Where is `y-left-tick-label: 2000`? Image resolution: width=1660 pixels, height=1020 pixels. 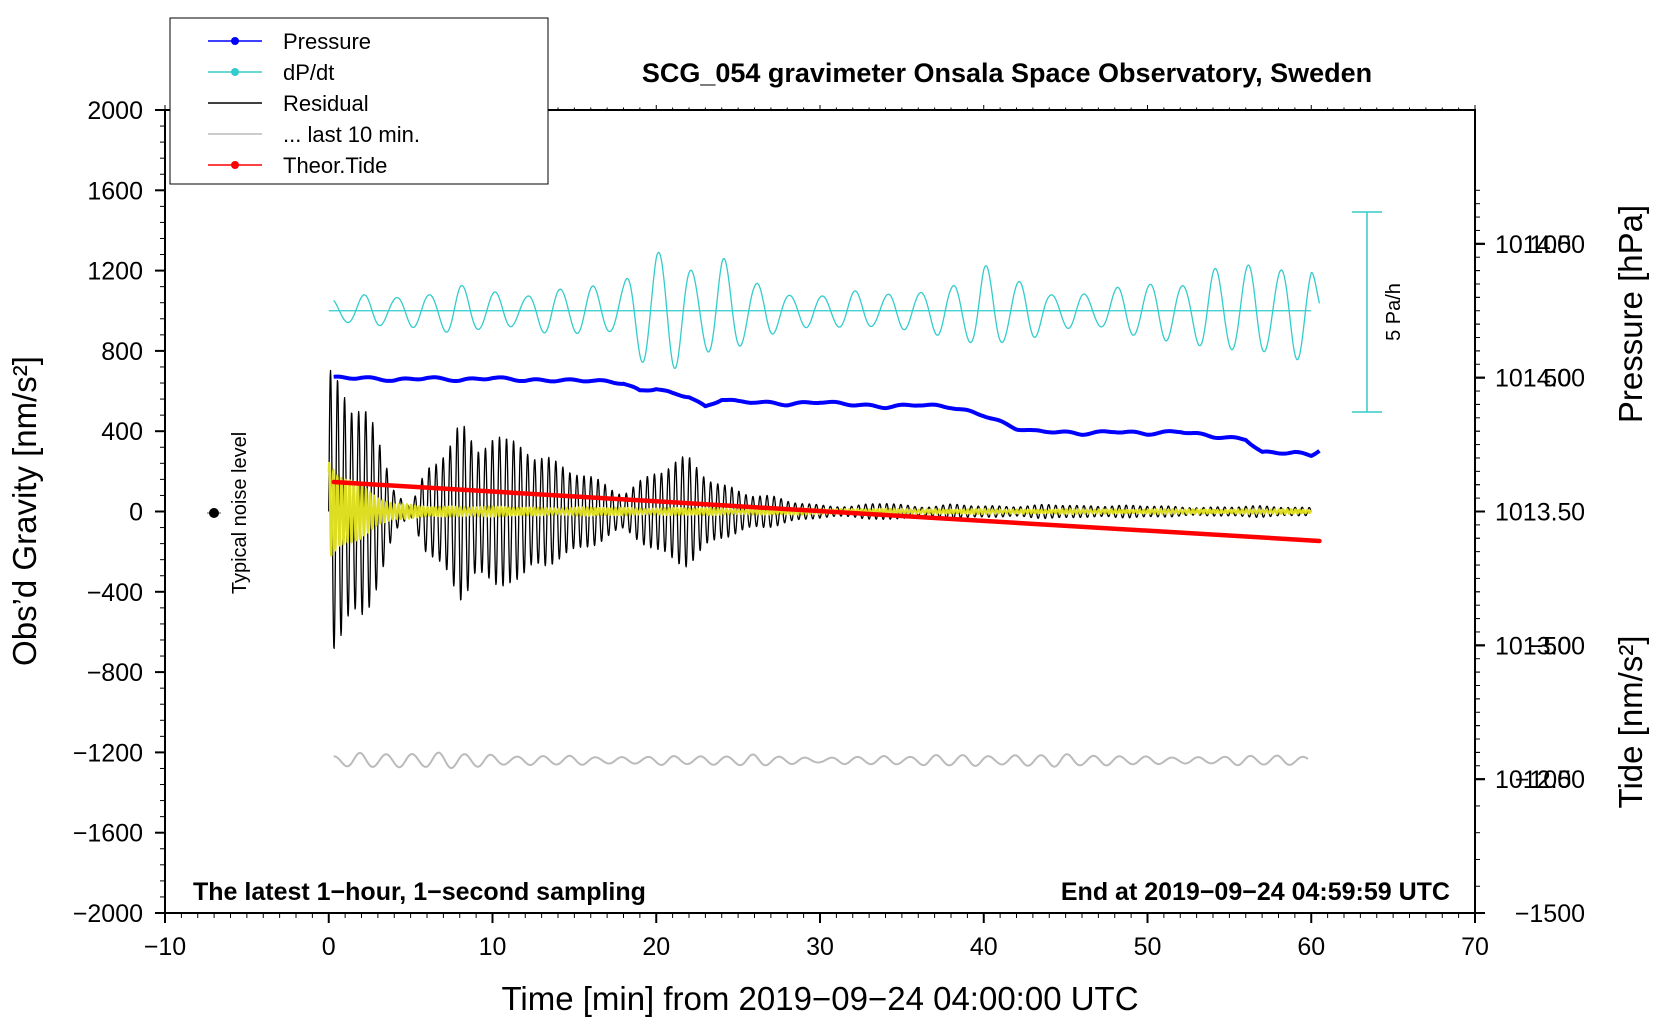 y-left-tick-label: 2000 is located at coordinates (115, 111).